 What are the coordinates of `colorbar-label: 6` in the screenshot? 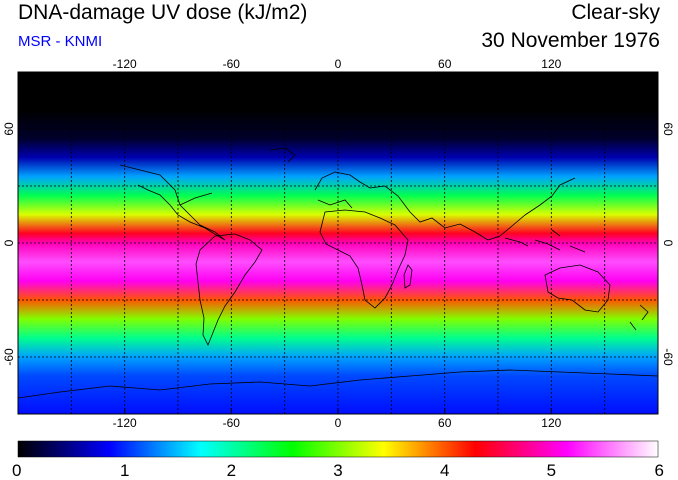 It's located at (659, 470).